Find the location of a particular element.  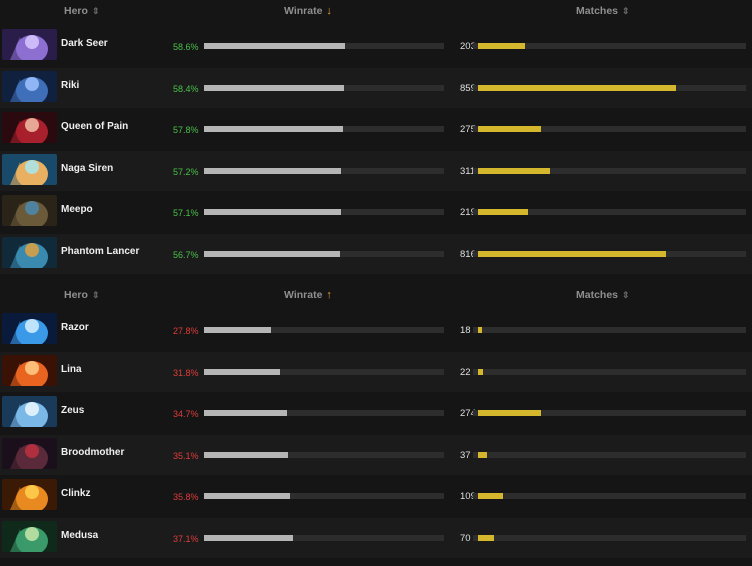

matches-value: 18 is located at coordinates (465, 330).